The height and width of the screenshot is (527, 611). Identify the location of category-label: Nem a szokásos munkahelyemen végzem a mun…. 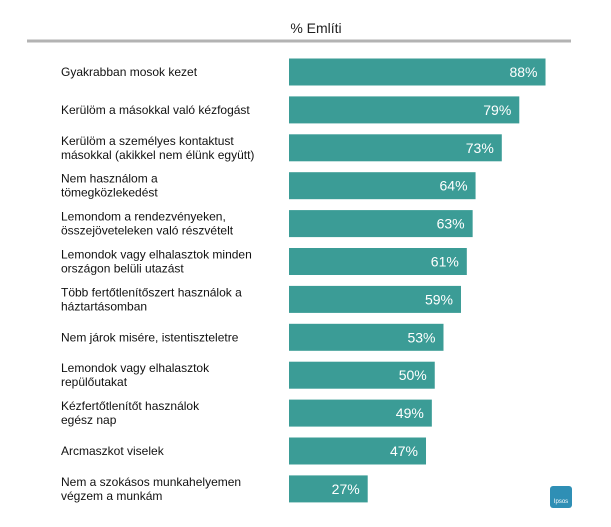
(151, 489).